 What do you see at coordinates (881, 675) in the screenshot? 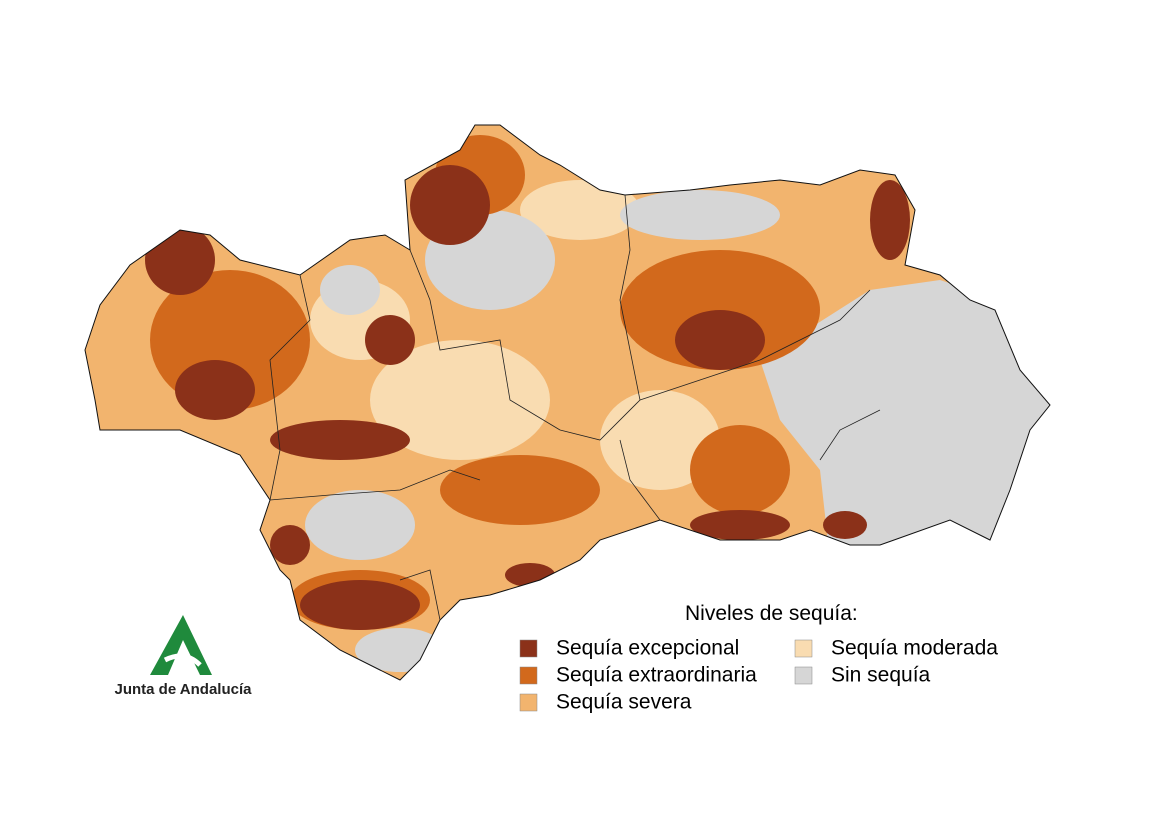
I see `legend-label: Sin sequía` at bounding box center [881, 675].